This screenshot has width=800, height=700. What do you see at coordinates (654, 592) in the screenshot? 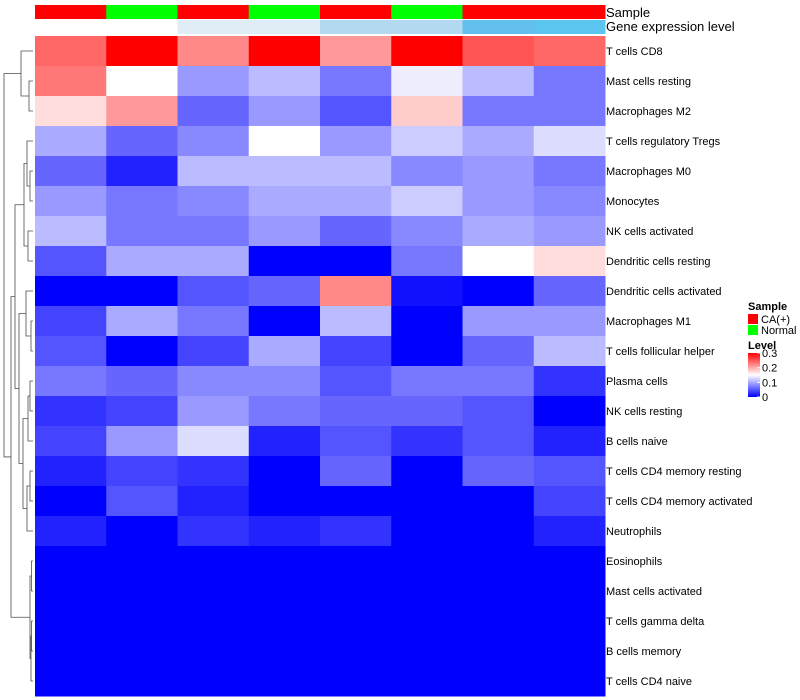
I see `row-label: Mast cells activated` at bounding box center [654, 592].